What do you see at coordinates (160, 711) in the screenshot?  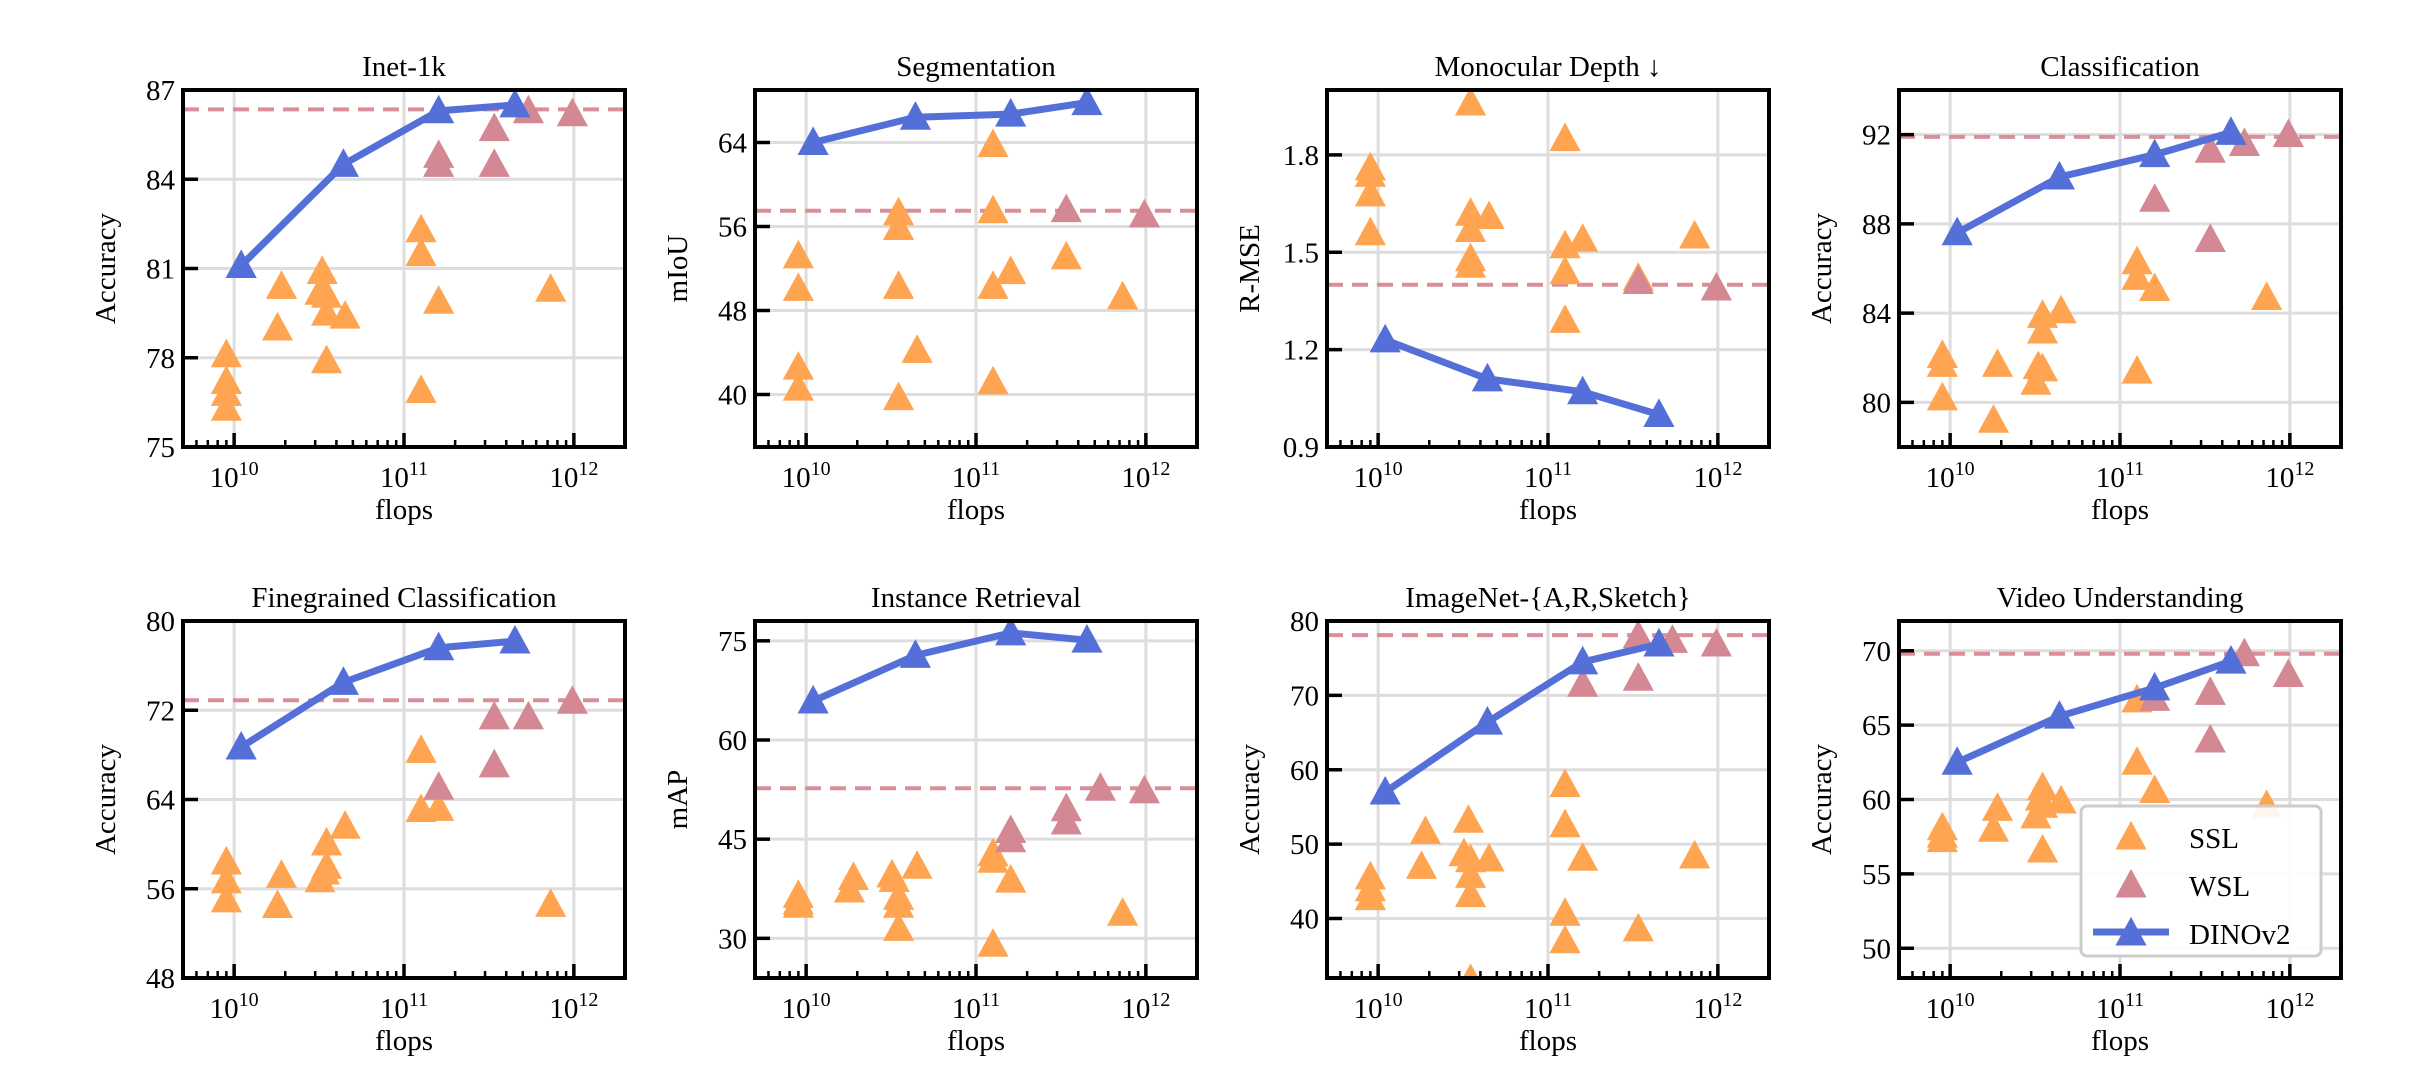 I see `ytick-label: 72` at bounding box center [160, 711].